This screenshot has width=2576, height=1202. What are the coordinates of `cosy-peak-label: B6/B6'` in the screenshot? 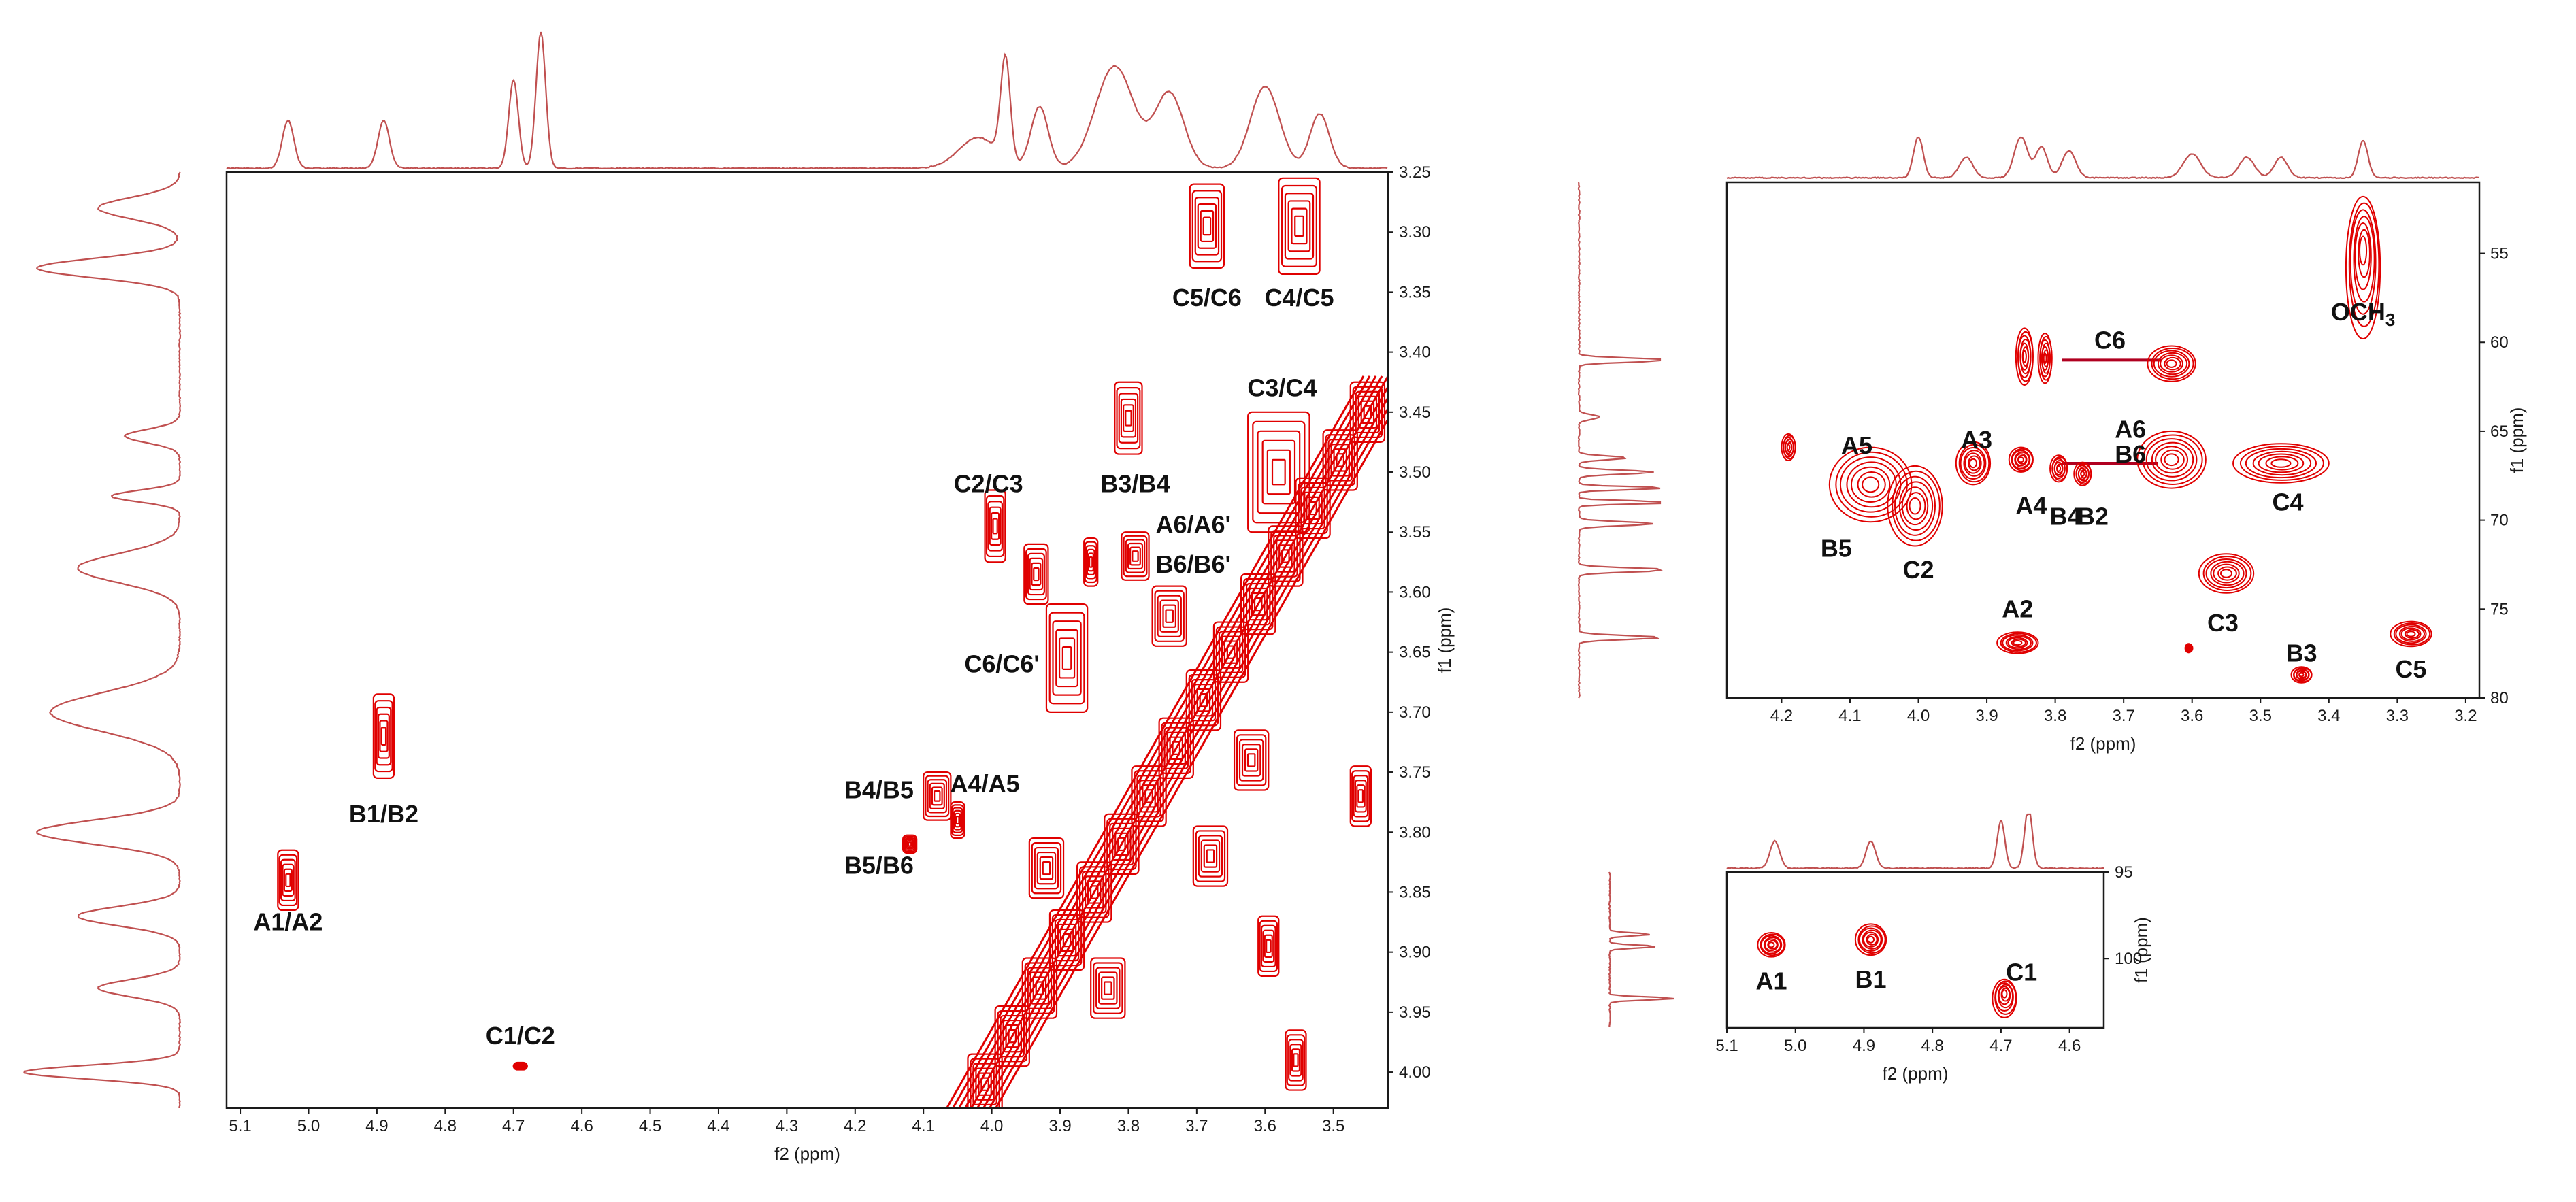 It's located at (1194, 564).